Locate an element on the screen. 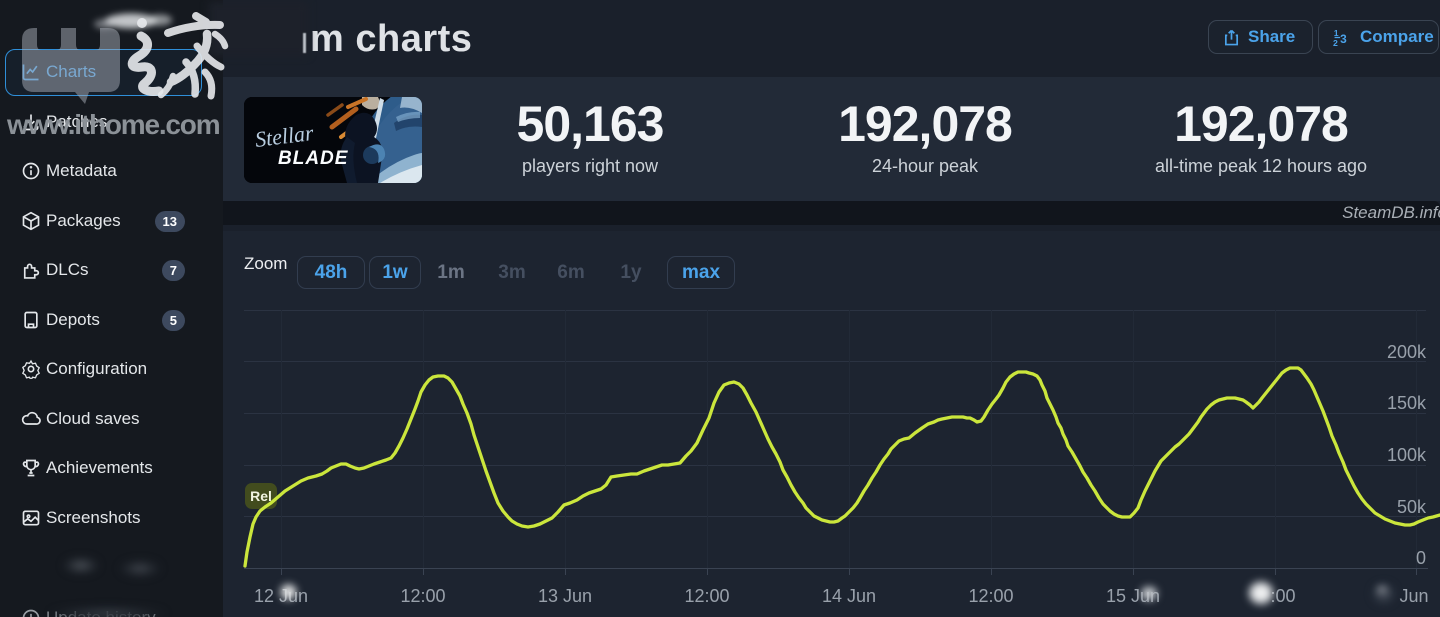  svg-text: 3 is located at coordinates (1343, 39).